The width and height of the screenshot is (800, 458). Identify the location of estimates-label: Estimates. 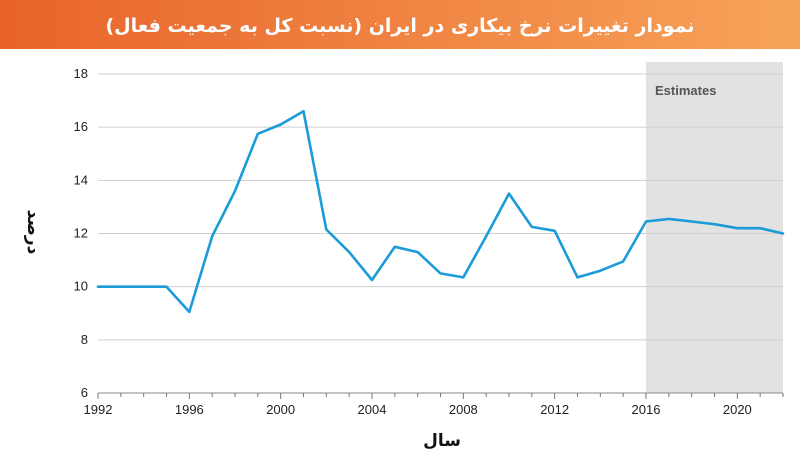
(685, 90).